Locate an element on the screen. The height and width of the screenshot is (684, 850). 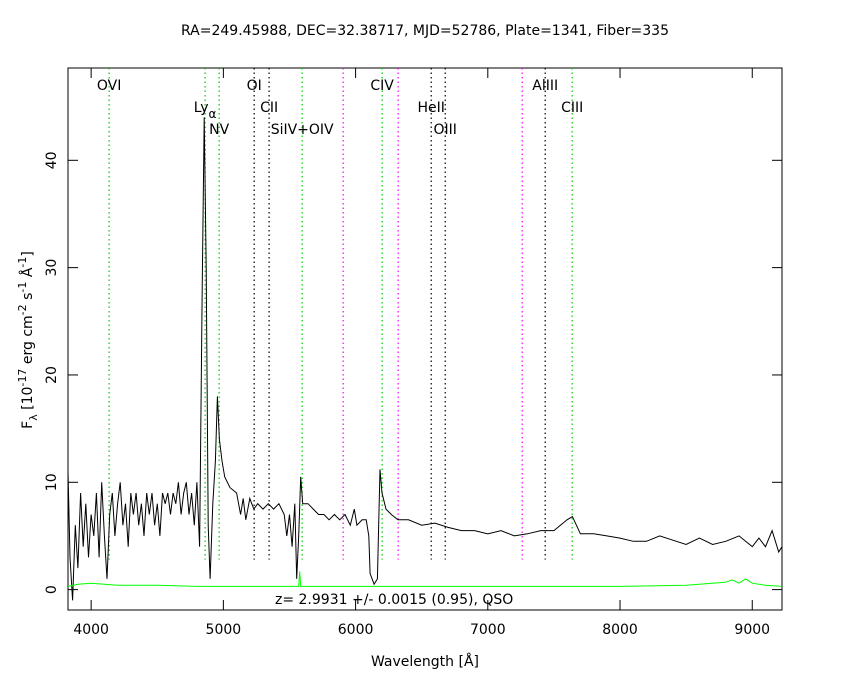
emission-line-label: OI is located at coordinates (254, 86).